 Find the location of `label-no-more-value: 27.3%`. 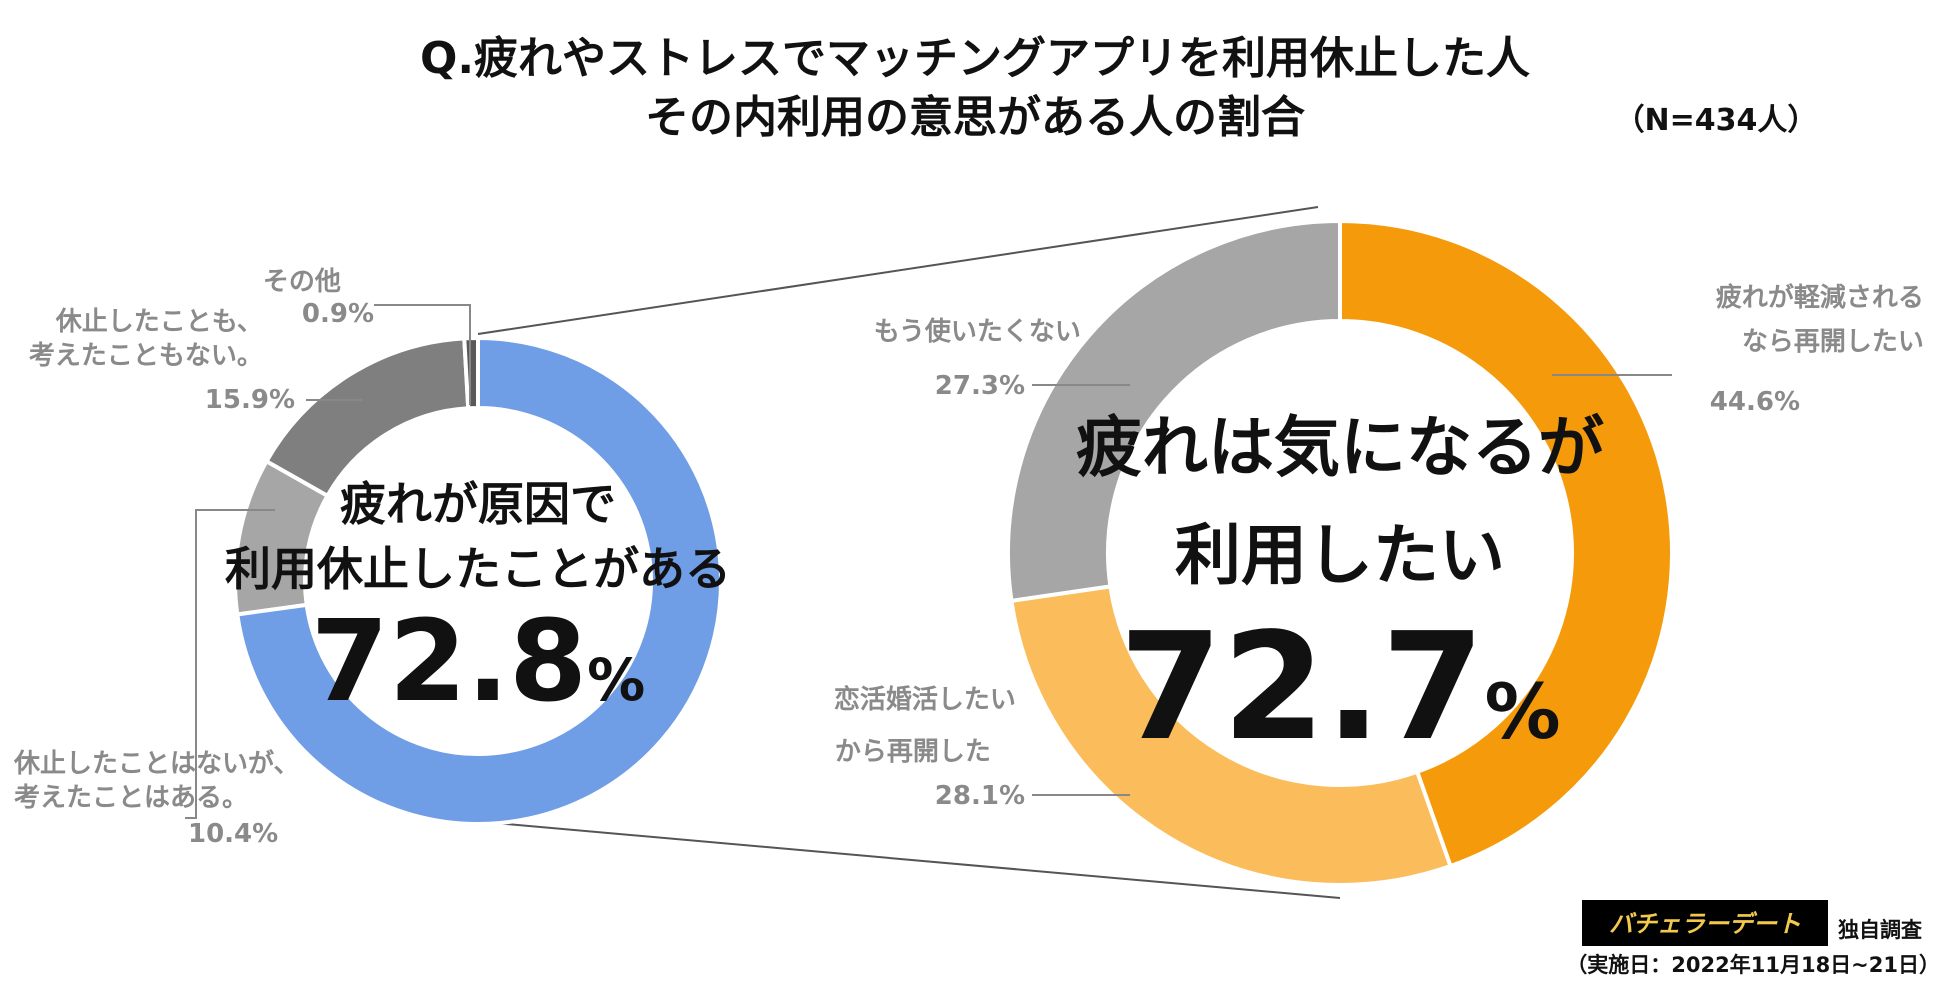

label-no-more-value: 27.3% is located at coordinates (980, 386).